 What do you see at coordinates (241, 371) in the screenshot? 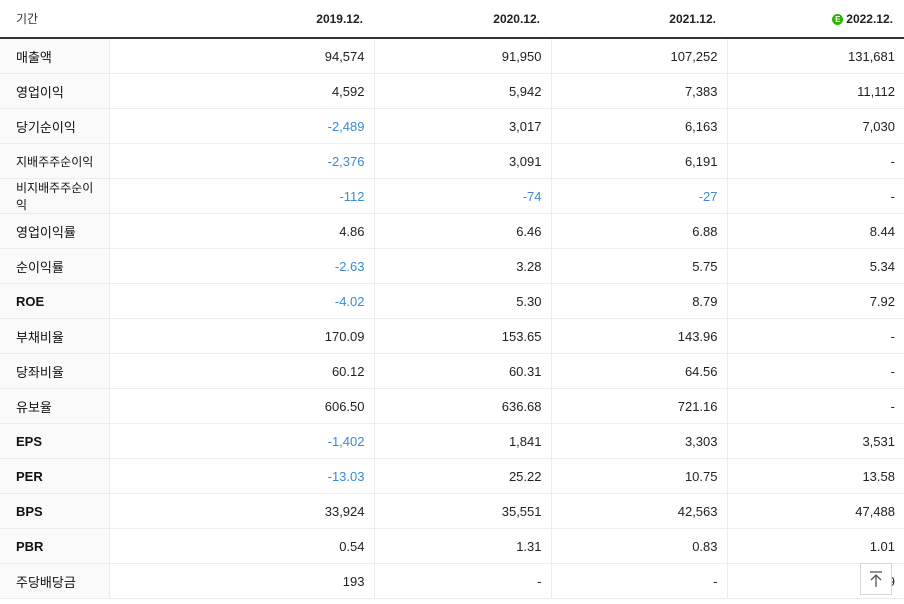
I see `table-cell: 60.12` at bounding box center [241, 371].